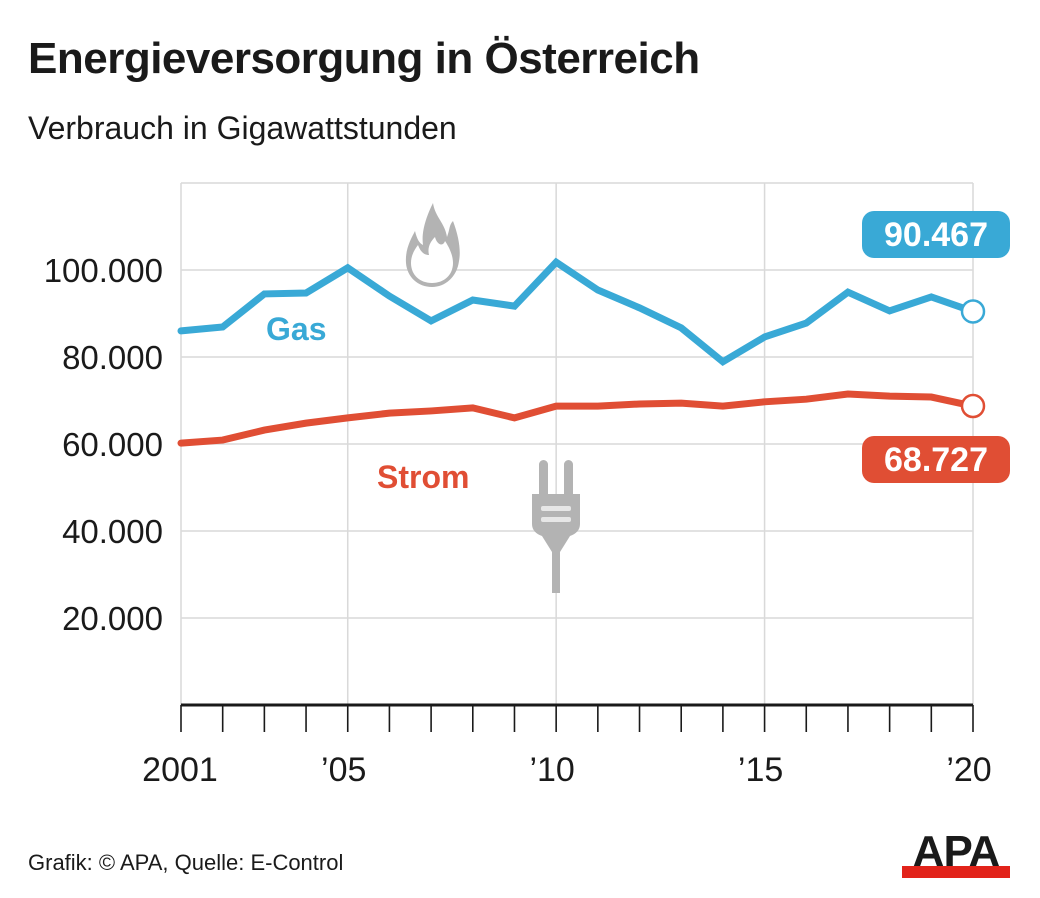 This screenshot has height=898, width=1040. I want to click on end-marker-gas, so click(973, 311).